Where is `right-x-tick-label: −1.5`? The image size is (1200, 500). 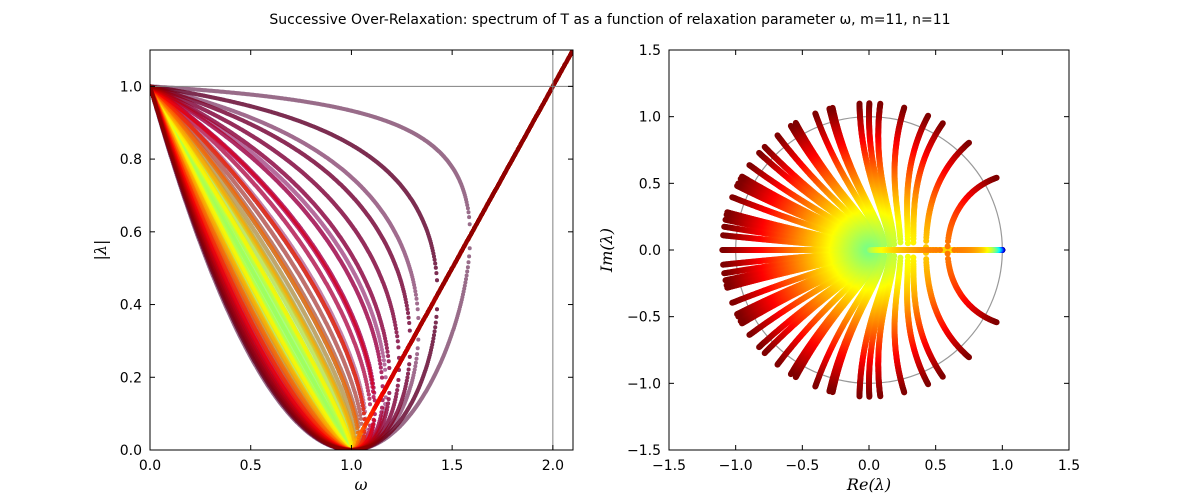 right-x-tick-label: −1.5 is located at coordinates (669, 466).